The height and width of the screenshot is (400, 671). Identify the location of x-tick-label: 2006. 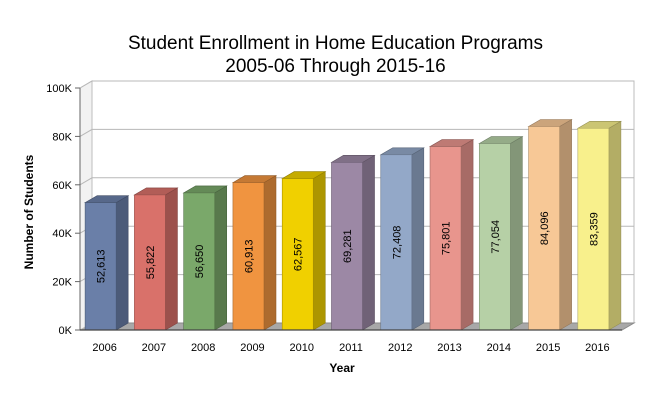
(104, 348).